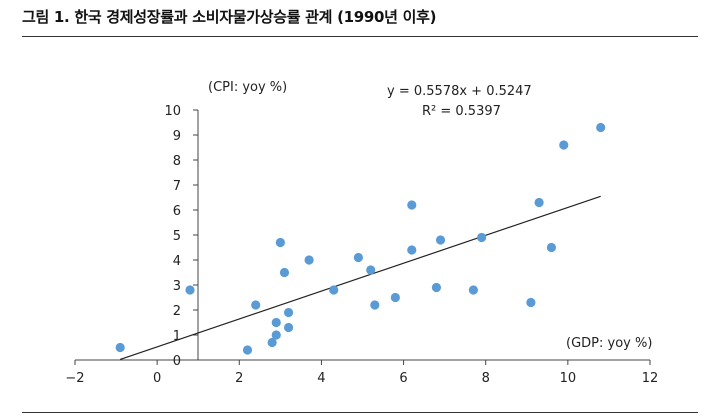 The height and width of the screenshot is (420, 706). I want to click on x-tick-label: 2, so click(239, 378).